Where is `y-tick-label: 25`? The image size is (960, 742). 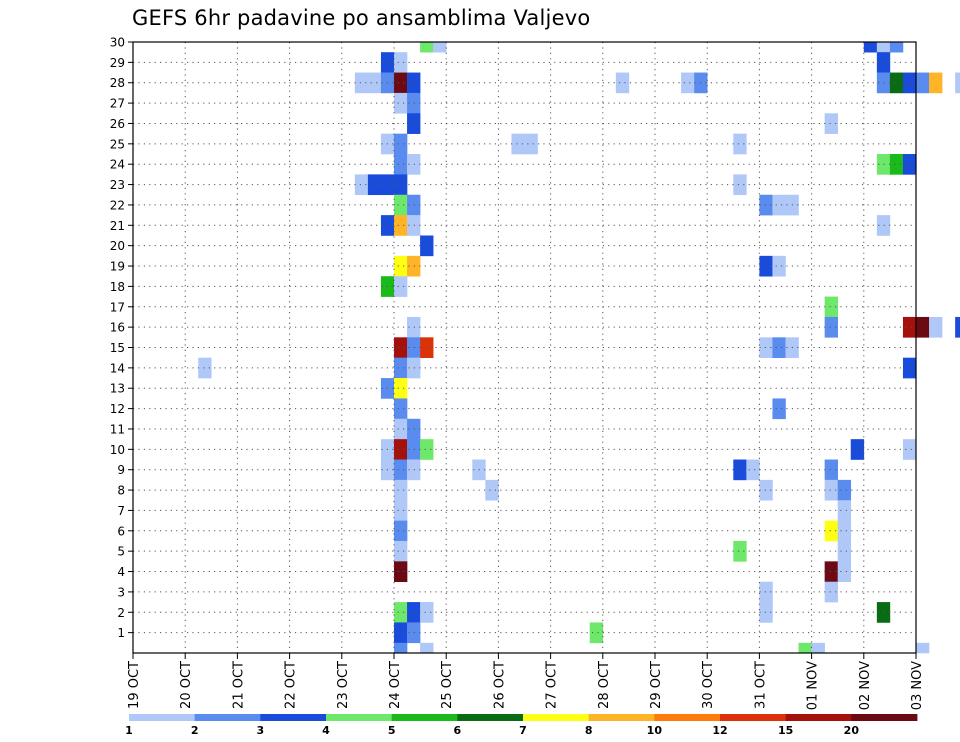
y-tick-label: 25 is located at coordinates (117, 144).